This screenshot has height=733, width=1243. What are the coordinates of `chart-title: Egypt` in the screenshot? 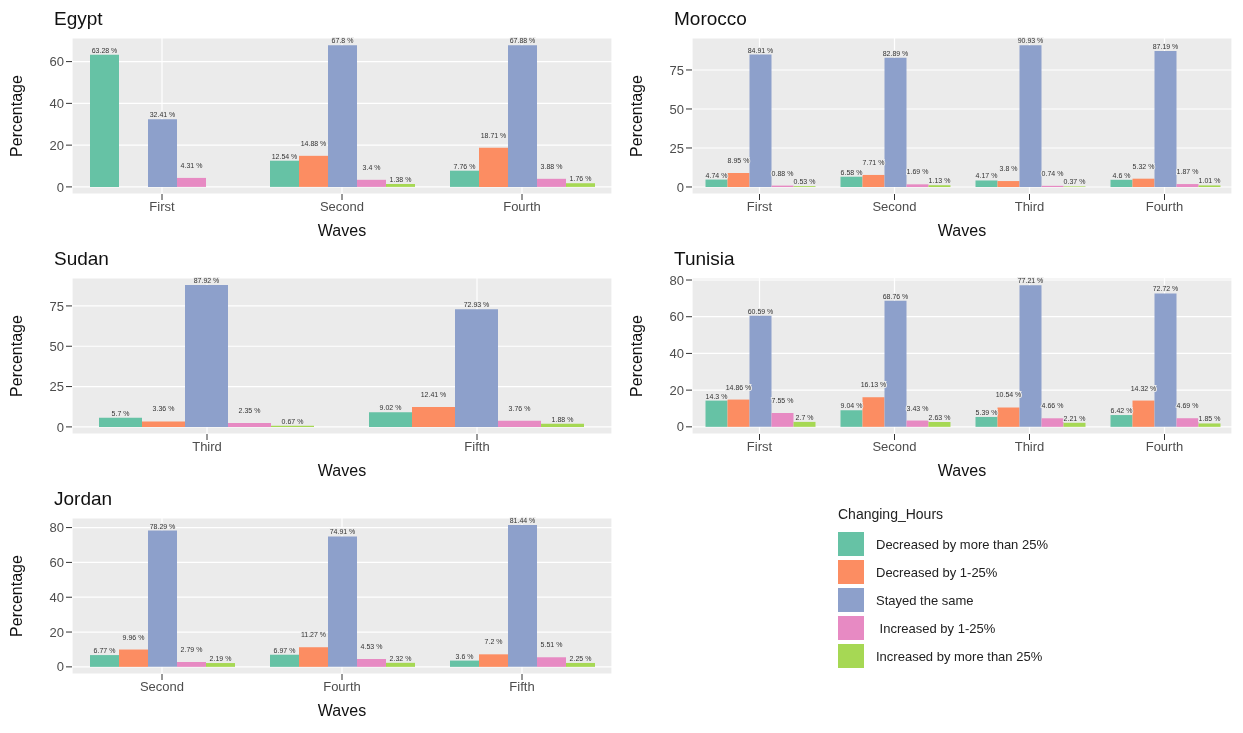 It's located at (78, 19).